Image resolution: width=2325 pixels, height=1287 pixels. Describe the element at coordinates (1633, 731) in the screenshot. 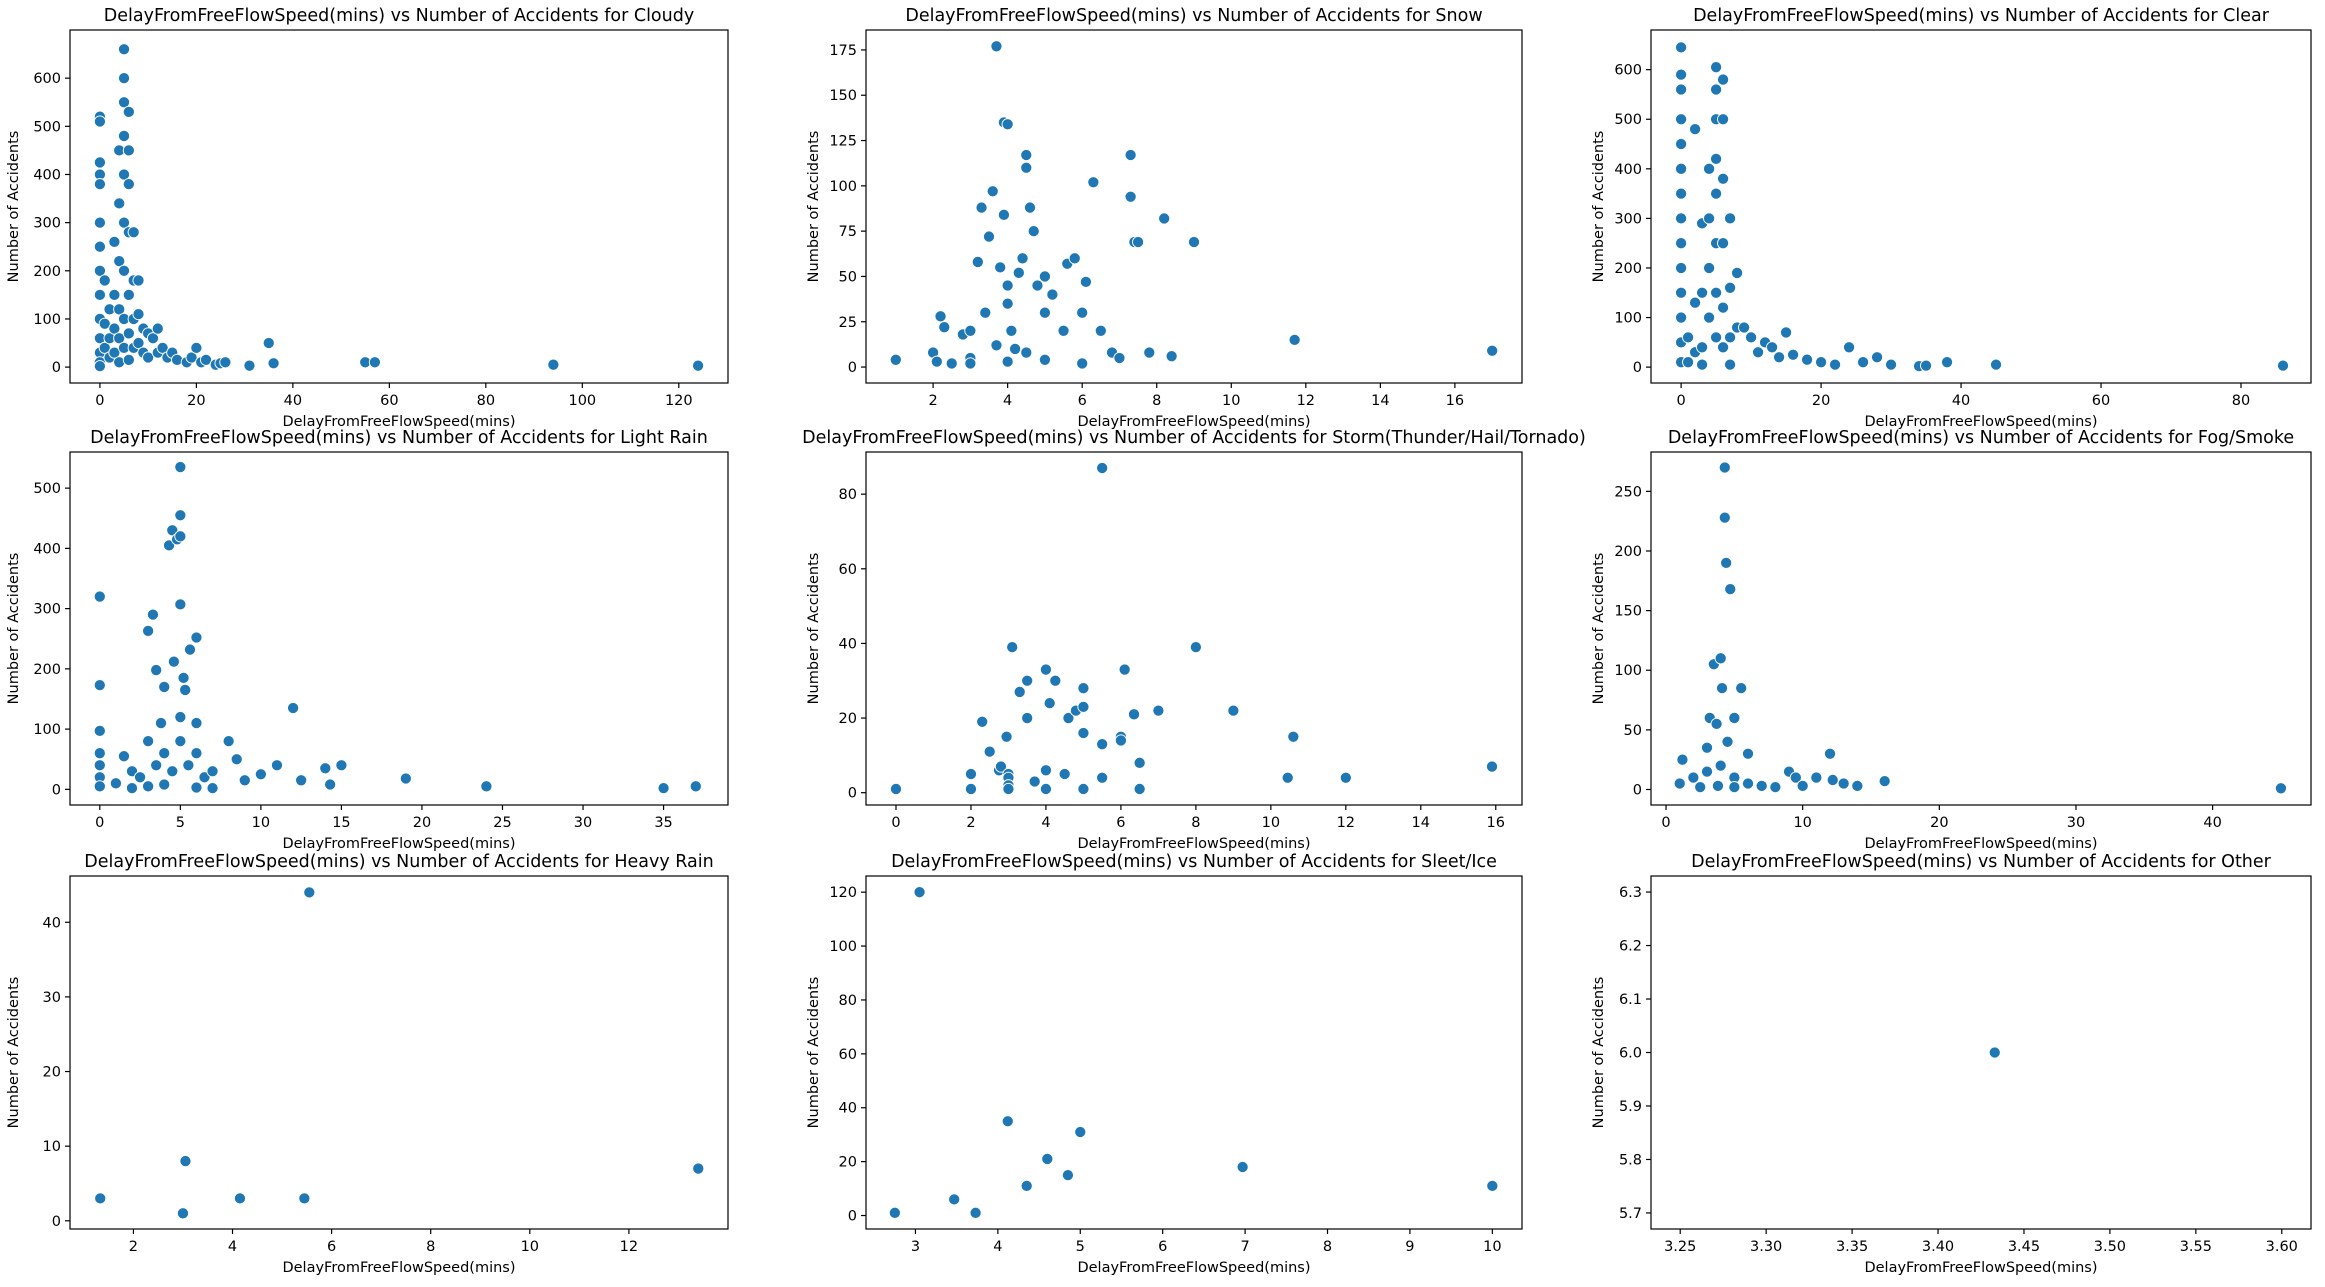

I see `y-tick-label: 50` at that location.